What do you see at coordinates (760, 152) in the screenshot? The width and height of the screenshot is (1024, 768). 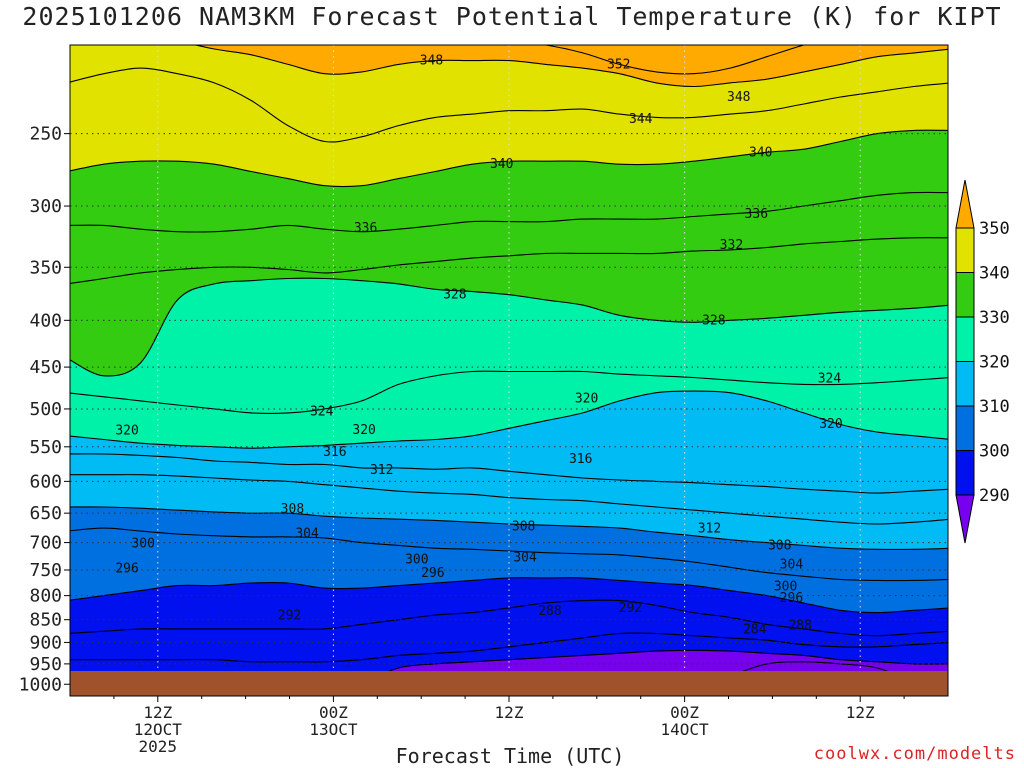 I see `contour-label-text: 340` at bounding box center [760, 152].